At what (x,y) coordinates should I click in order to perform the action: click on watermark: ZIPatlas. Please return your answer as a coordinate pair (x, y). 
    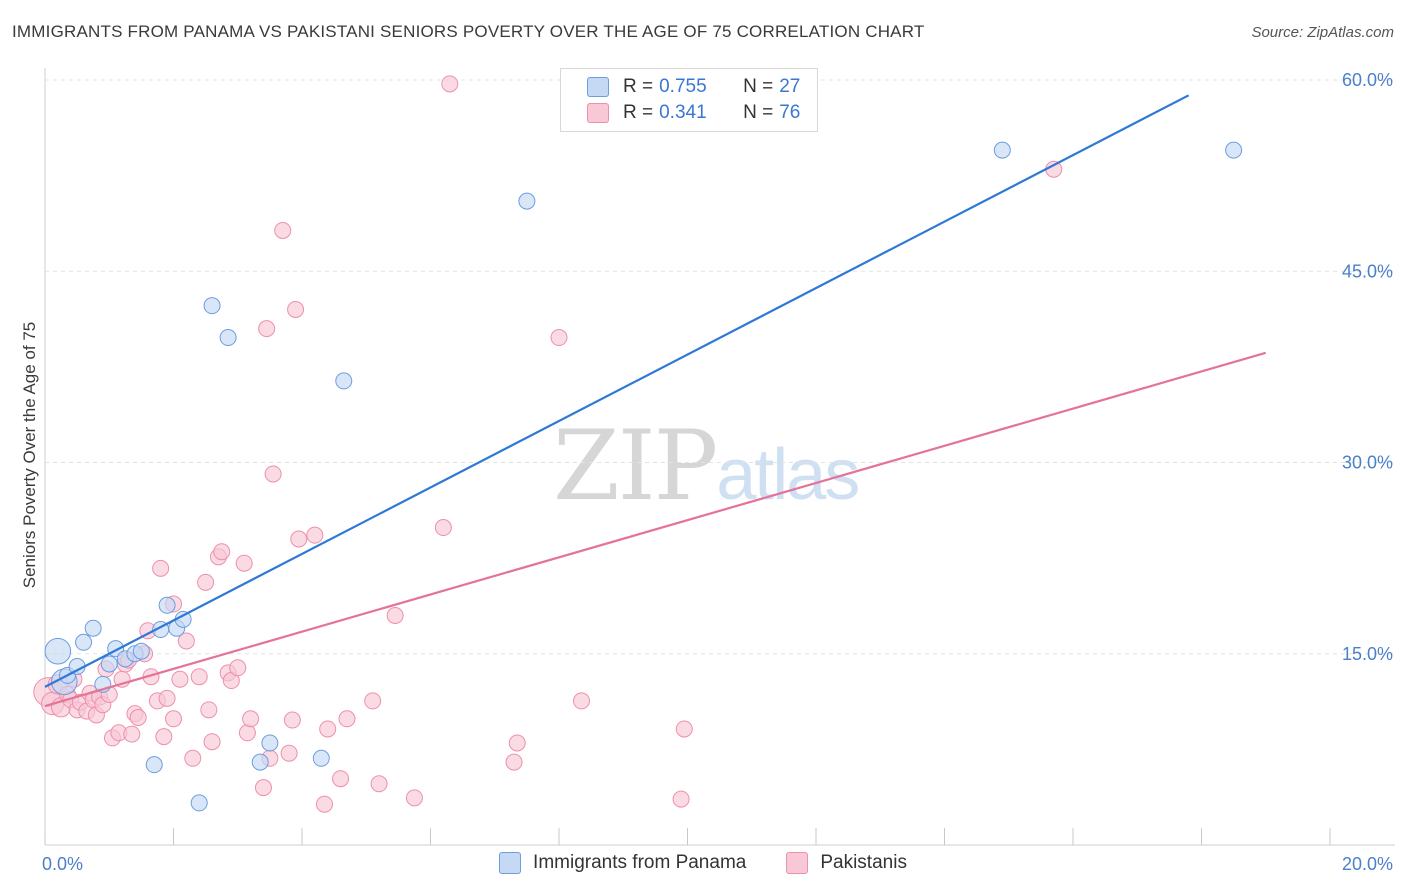
    Looking at the image, I should click on (706, 466).